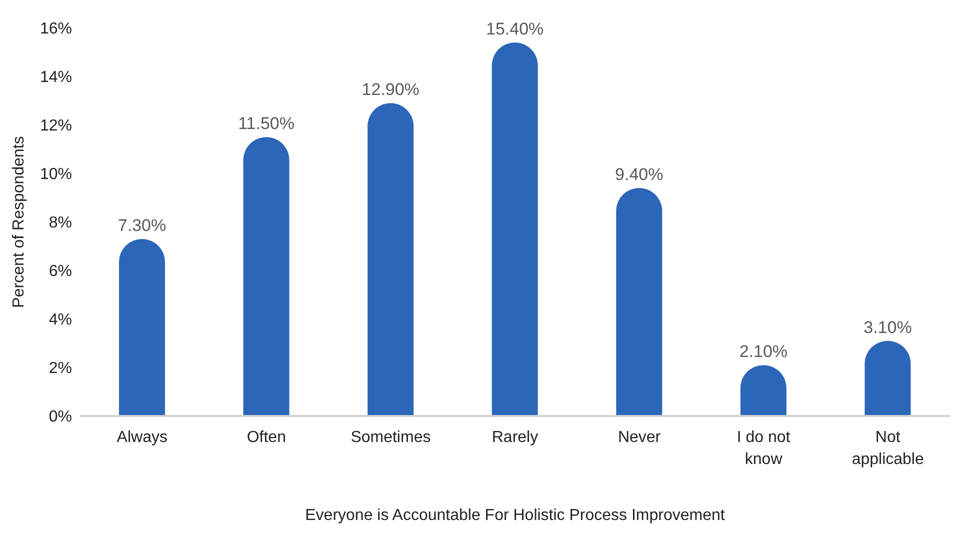 Image resolution: width=958 pixels, height=544 pixels. What do you see at coordinates (60, 369) in the screenshot?
I see `y-tick-label: 2%` at bounding box center [60, 369].